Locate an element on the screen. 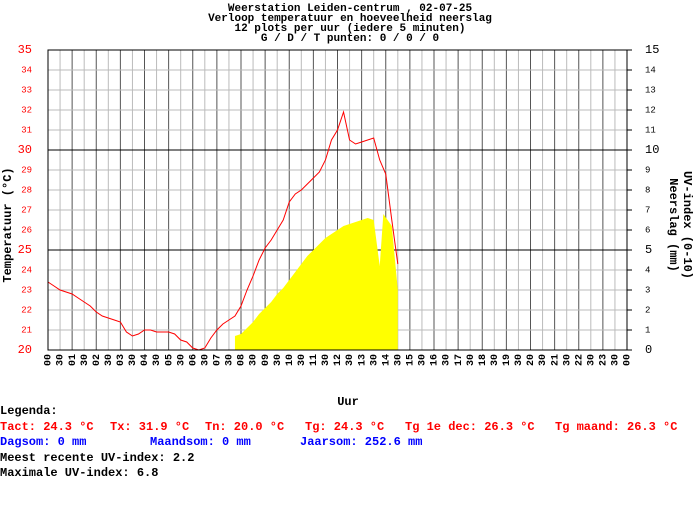  x-tick-label: 20 is located at coordinates (531, 360).